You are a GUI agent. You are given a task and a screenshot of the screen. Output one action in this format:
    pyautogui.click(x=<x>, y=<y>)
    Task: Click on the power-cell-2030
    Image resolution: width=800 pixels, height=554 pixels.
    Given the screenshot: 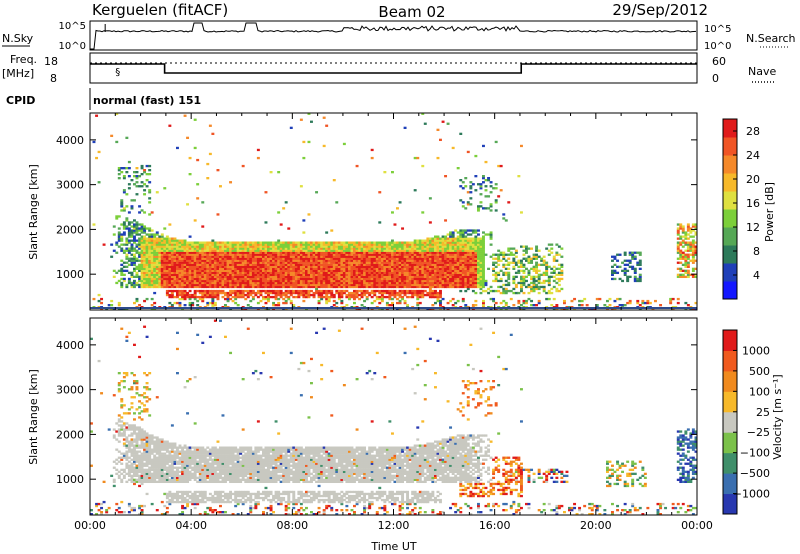 What is the action you would take?
    pyautogui.click(x=291, y=265)
    